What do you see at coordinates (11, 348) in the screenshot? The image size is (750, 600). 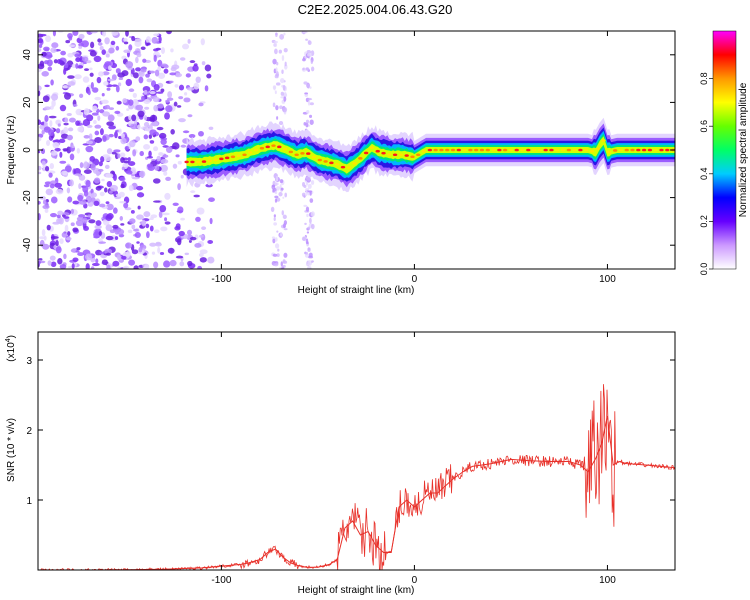 I see `snr-y-scale-note: (x104)` at bounding box center [11, 348].